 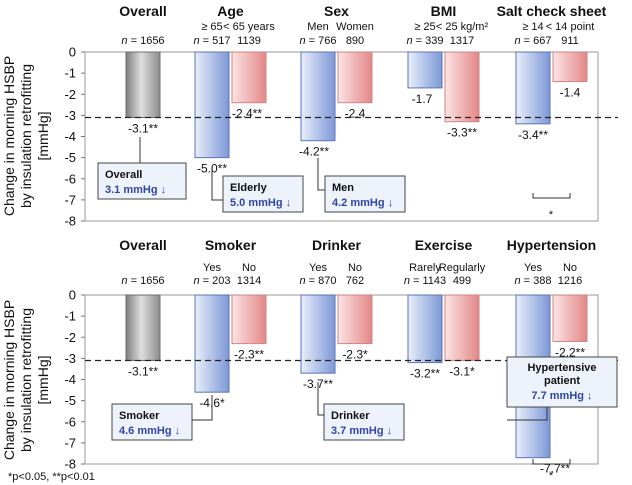 What do you see at coordinates (462, 281) in the screenshot?
I see `n-label: 499` at bounding box center [462, 281].